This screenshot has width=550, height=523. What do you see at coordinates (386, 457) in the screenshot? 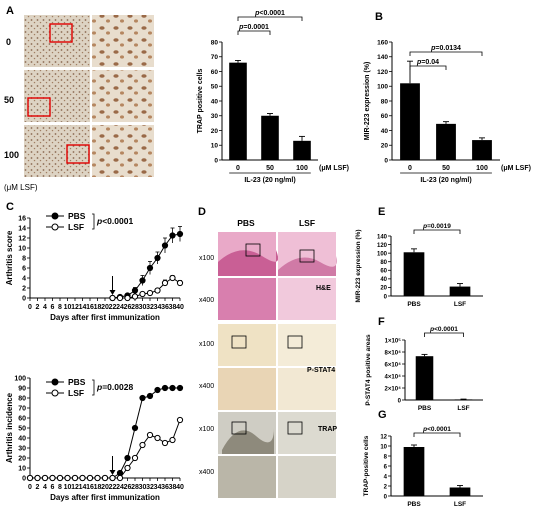
I see `chart-g-ytick-label-4: 8` at bounding box center [386, 457].